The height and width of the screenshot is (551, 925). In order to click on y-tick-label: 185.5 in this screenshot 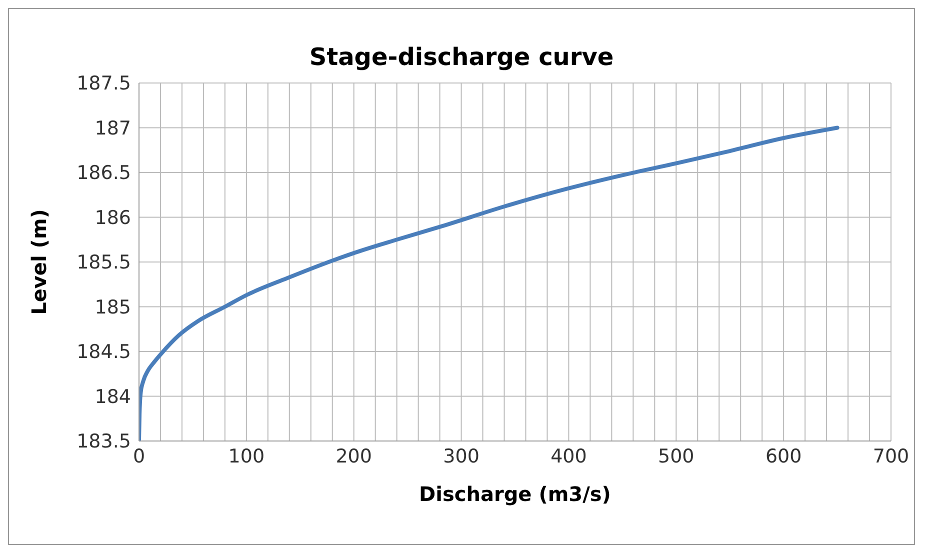, I will do `click(103, 263)`.